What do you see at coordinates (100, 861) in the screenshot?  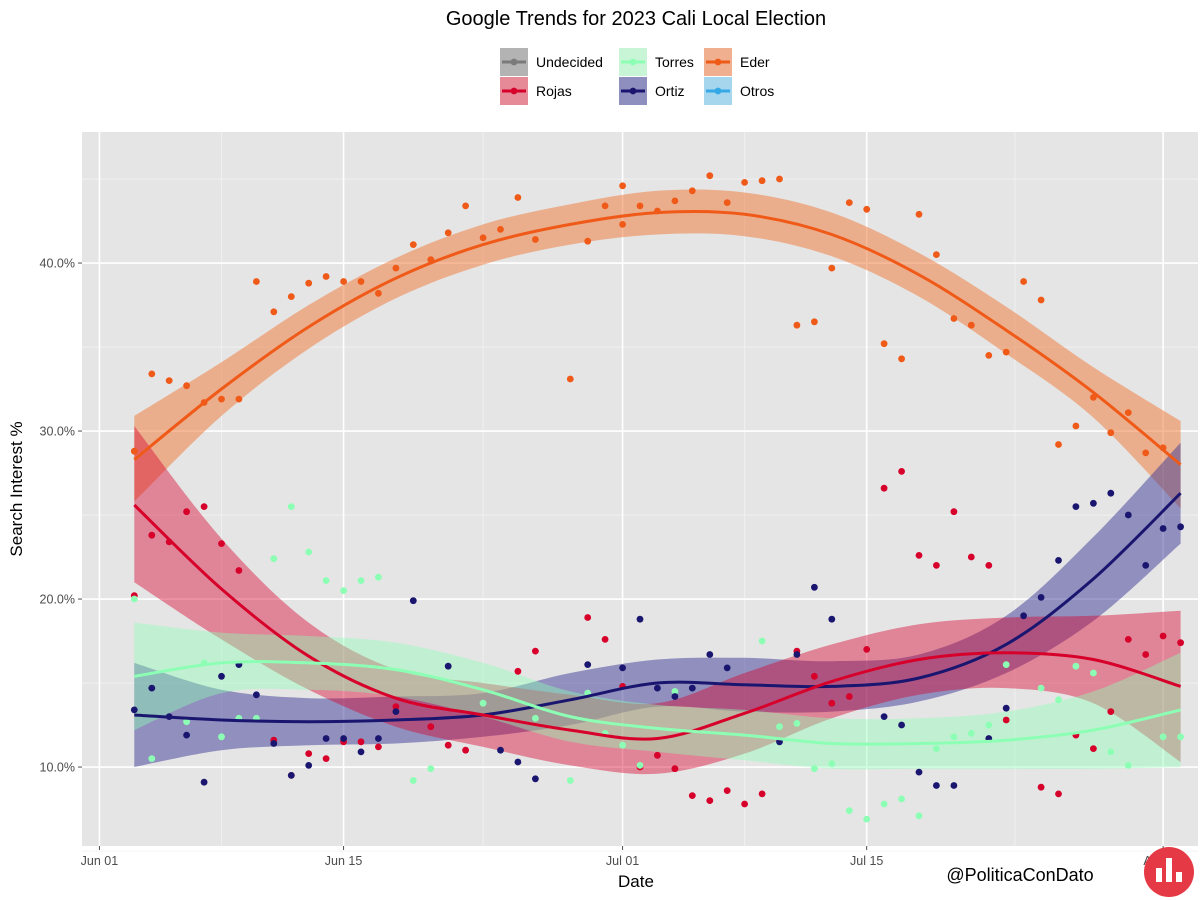 I see `x-tick-label: Jun 01` at bounding box center [100, 861].